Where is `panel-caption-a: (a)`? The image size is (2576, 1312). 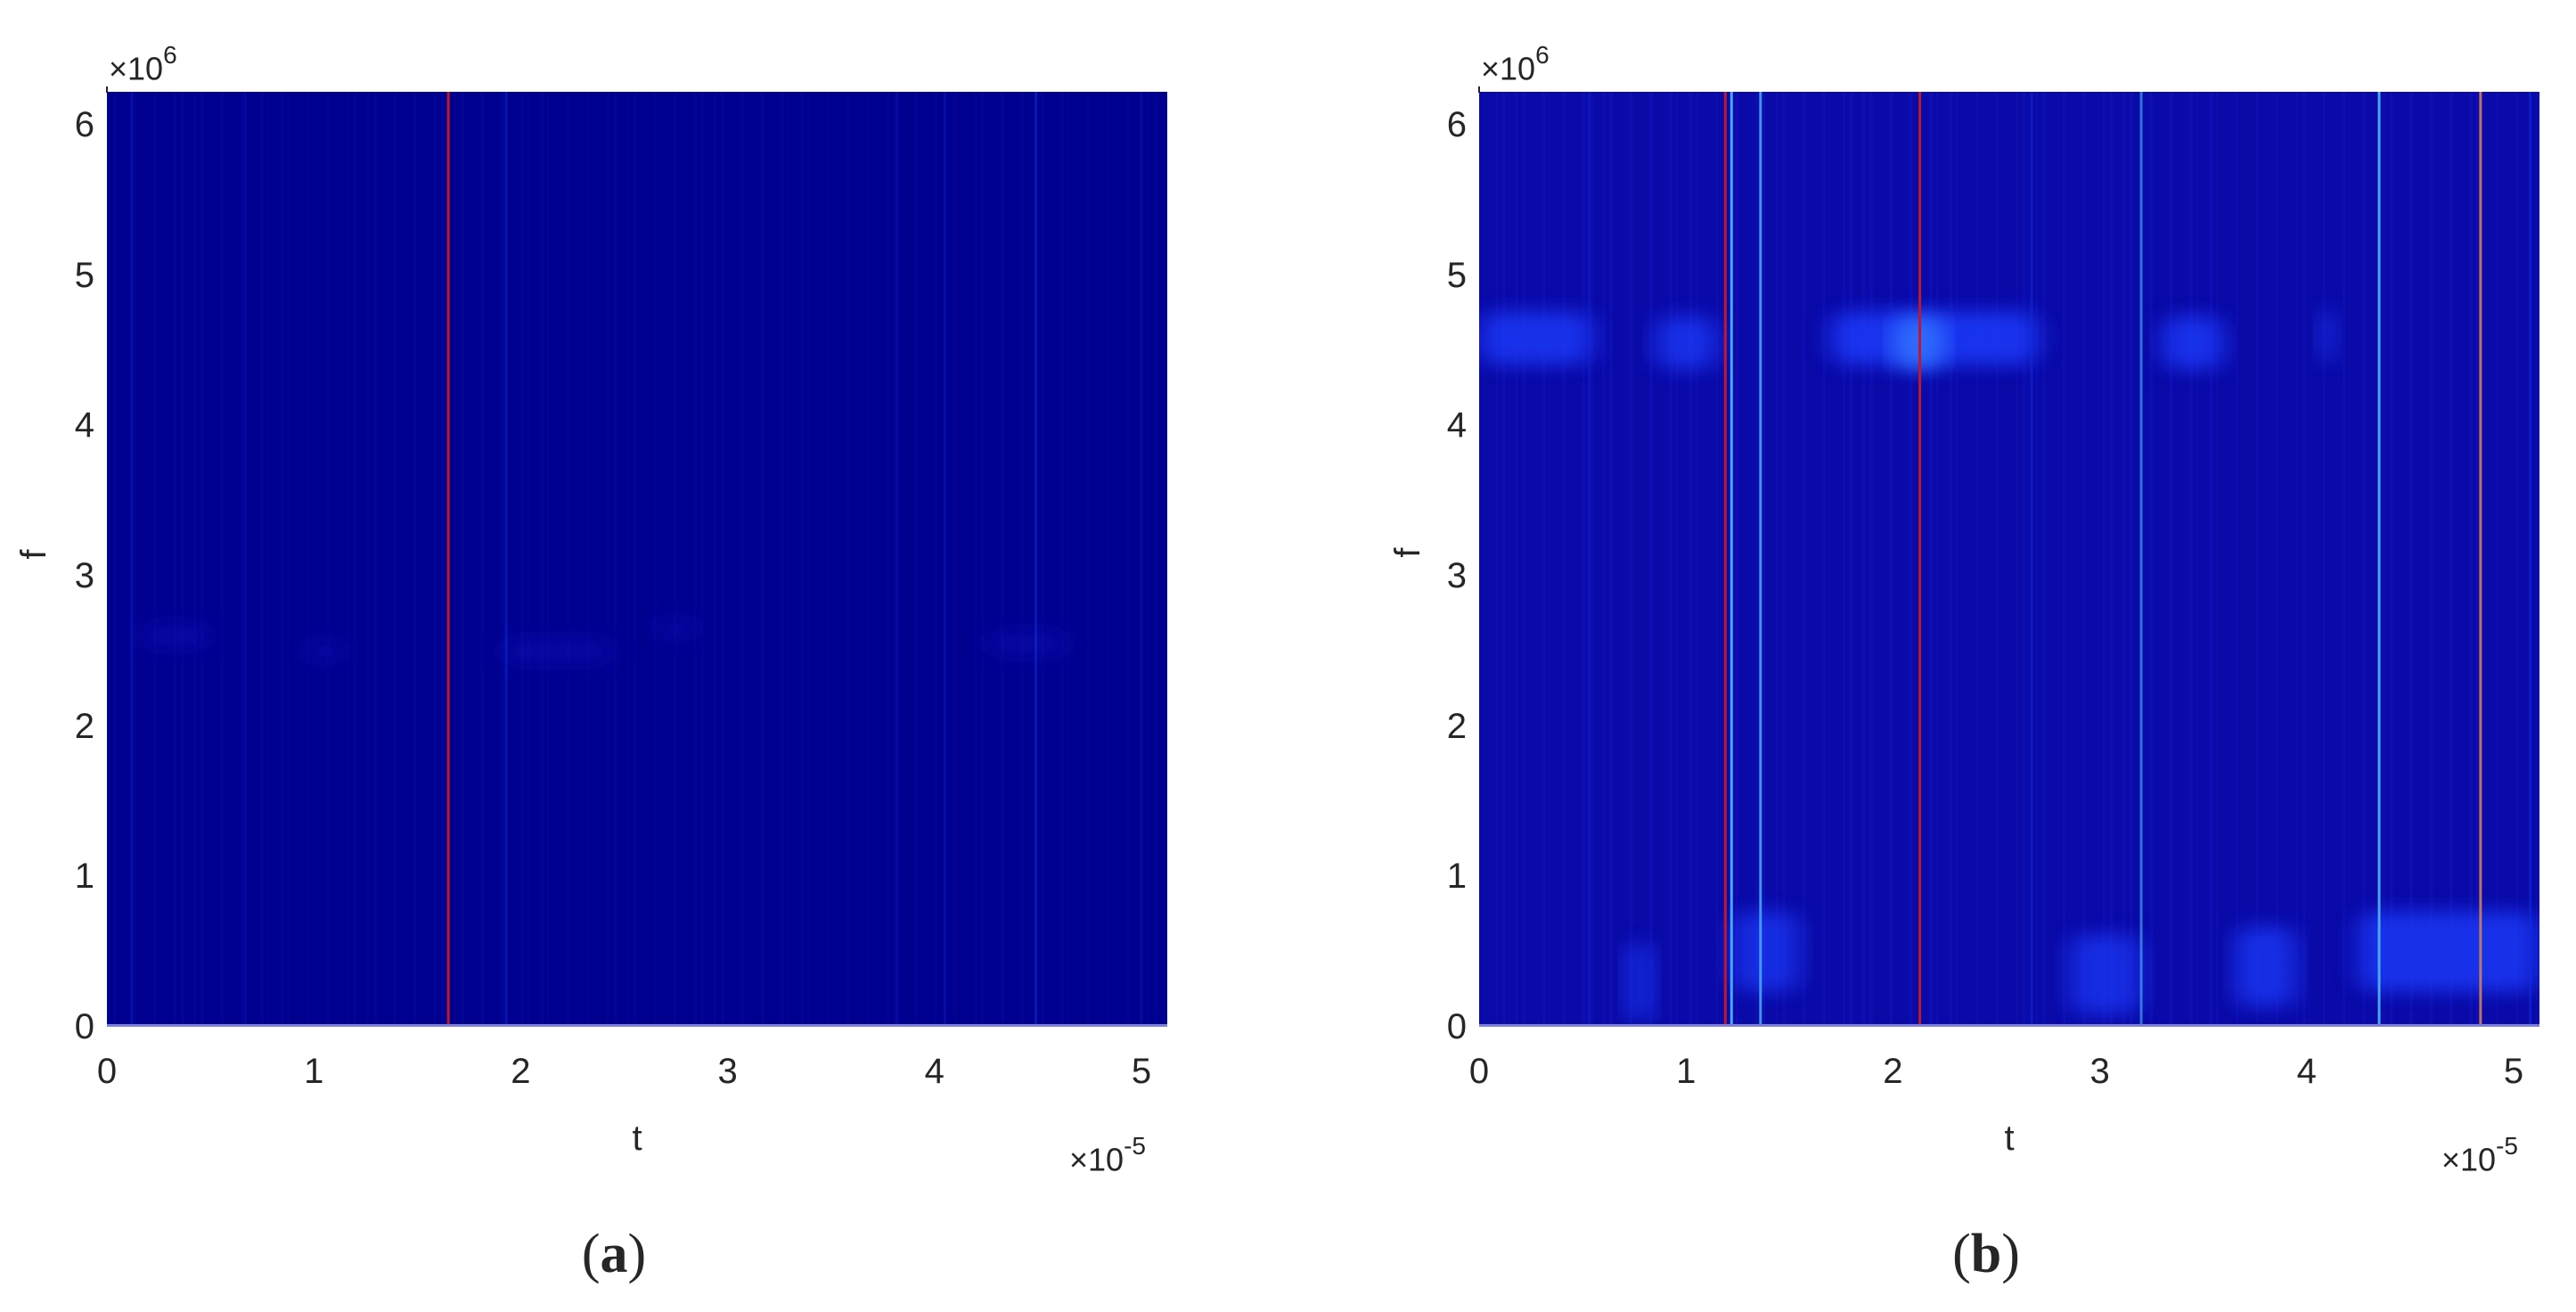
panel-caption-a: (a) is located at coordinates (614, 1254).